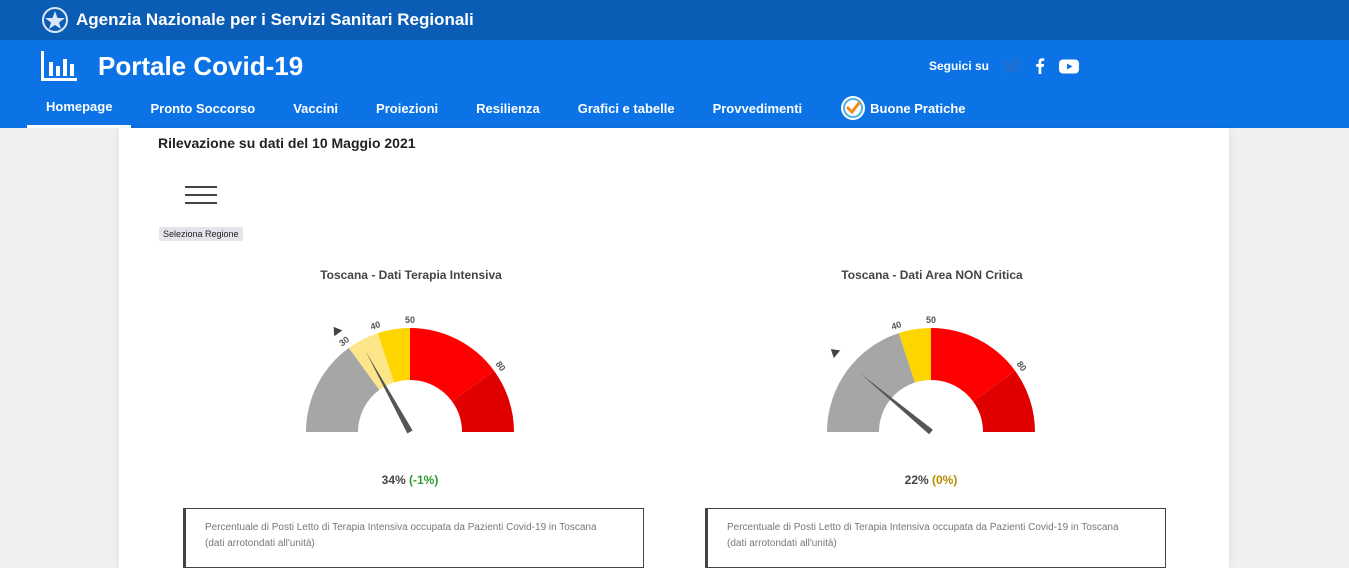 This screenshot has width=1349, height=568. I want to click on gauge-percent: 22%, so click(916, 480).